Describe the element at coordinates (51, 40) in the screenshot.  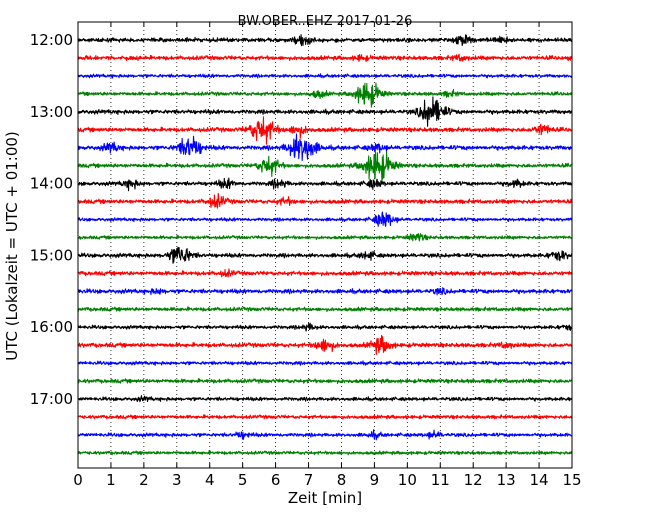
I see `y-tick-label: 12:00` at that location.